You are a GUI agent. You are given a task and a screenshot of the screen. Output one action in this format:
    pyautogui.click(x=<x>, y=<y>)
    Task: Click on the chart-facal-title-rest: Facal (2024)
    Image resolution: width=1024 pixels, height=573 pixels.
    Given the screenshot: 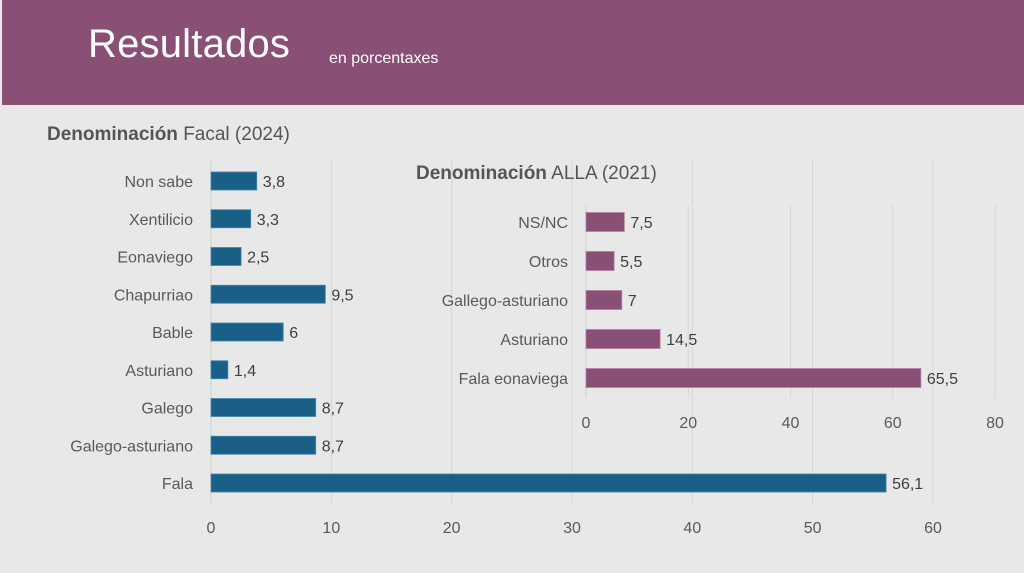 What is the action you would take?
    pyautogui.click(x=236, y=134)
    